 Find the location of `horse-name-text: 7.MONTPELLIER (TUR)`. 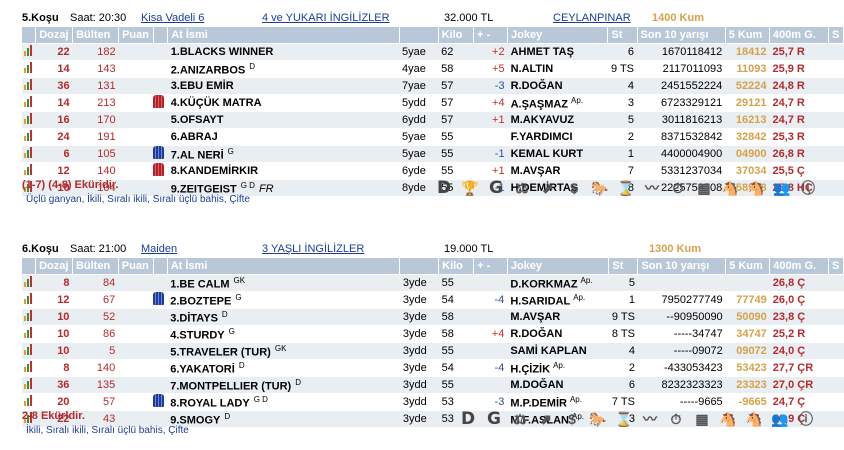

horse-name-text: 7.MONTPELLIER (TUR) is located at coordinates (231, 386).